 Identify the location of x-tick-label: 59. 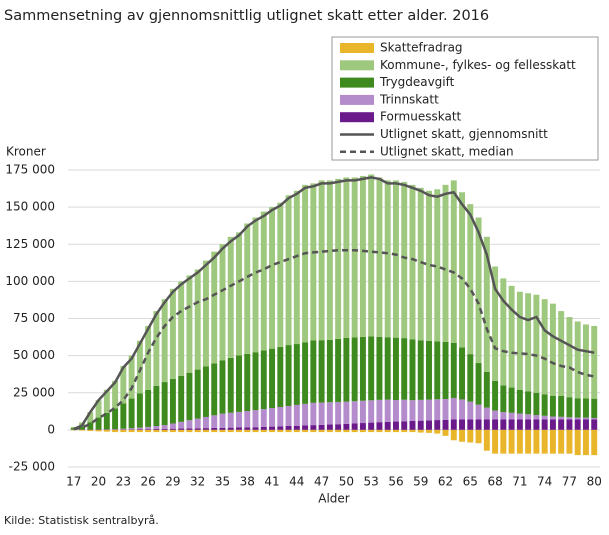
(420, 482).